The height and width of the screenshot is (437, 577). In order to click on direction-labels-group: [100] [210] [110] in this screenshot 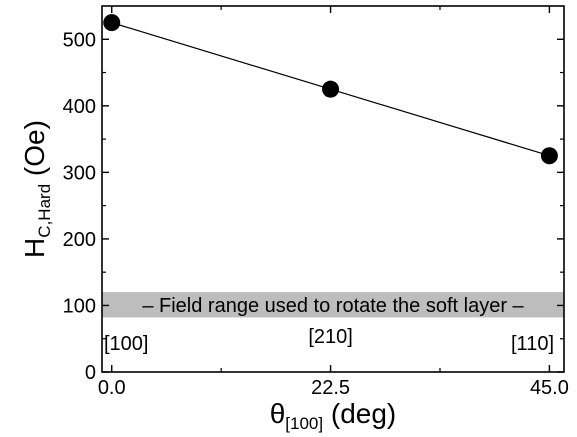, I will do `click(329, 340)`.